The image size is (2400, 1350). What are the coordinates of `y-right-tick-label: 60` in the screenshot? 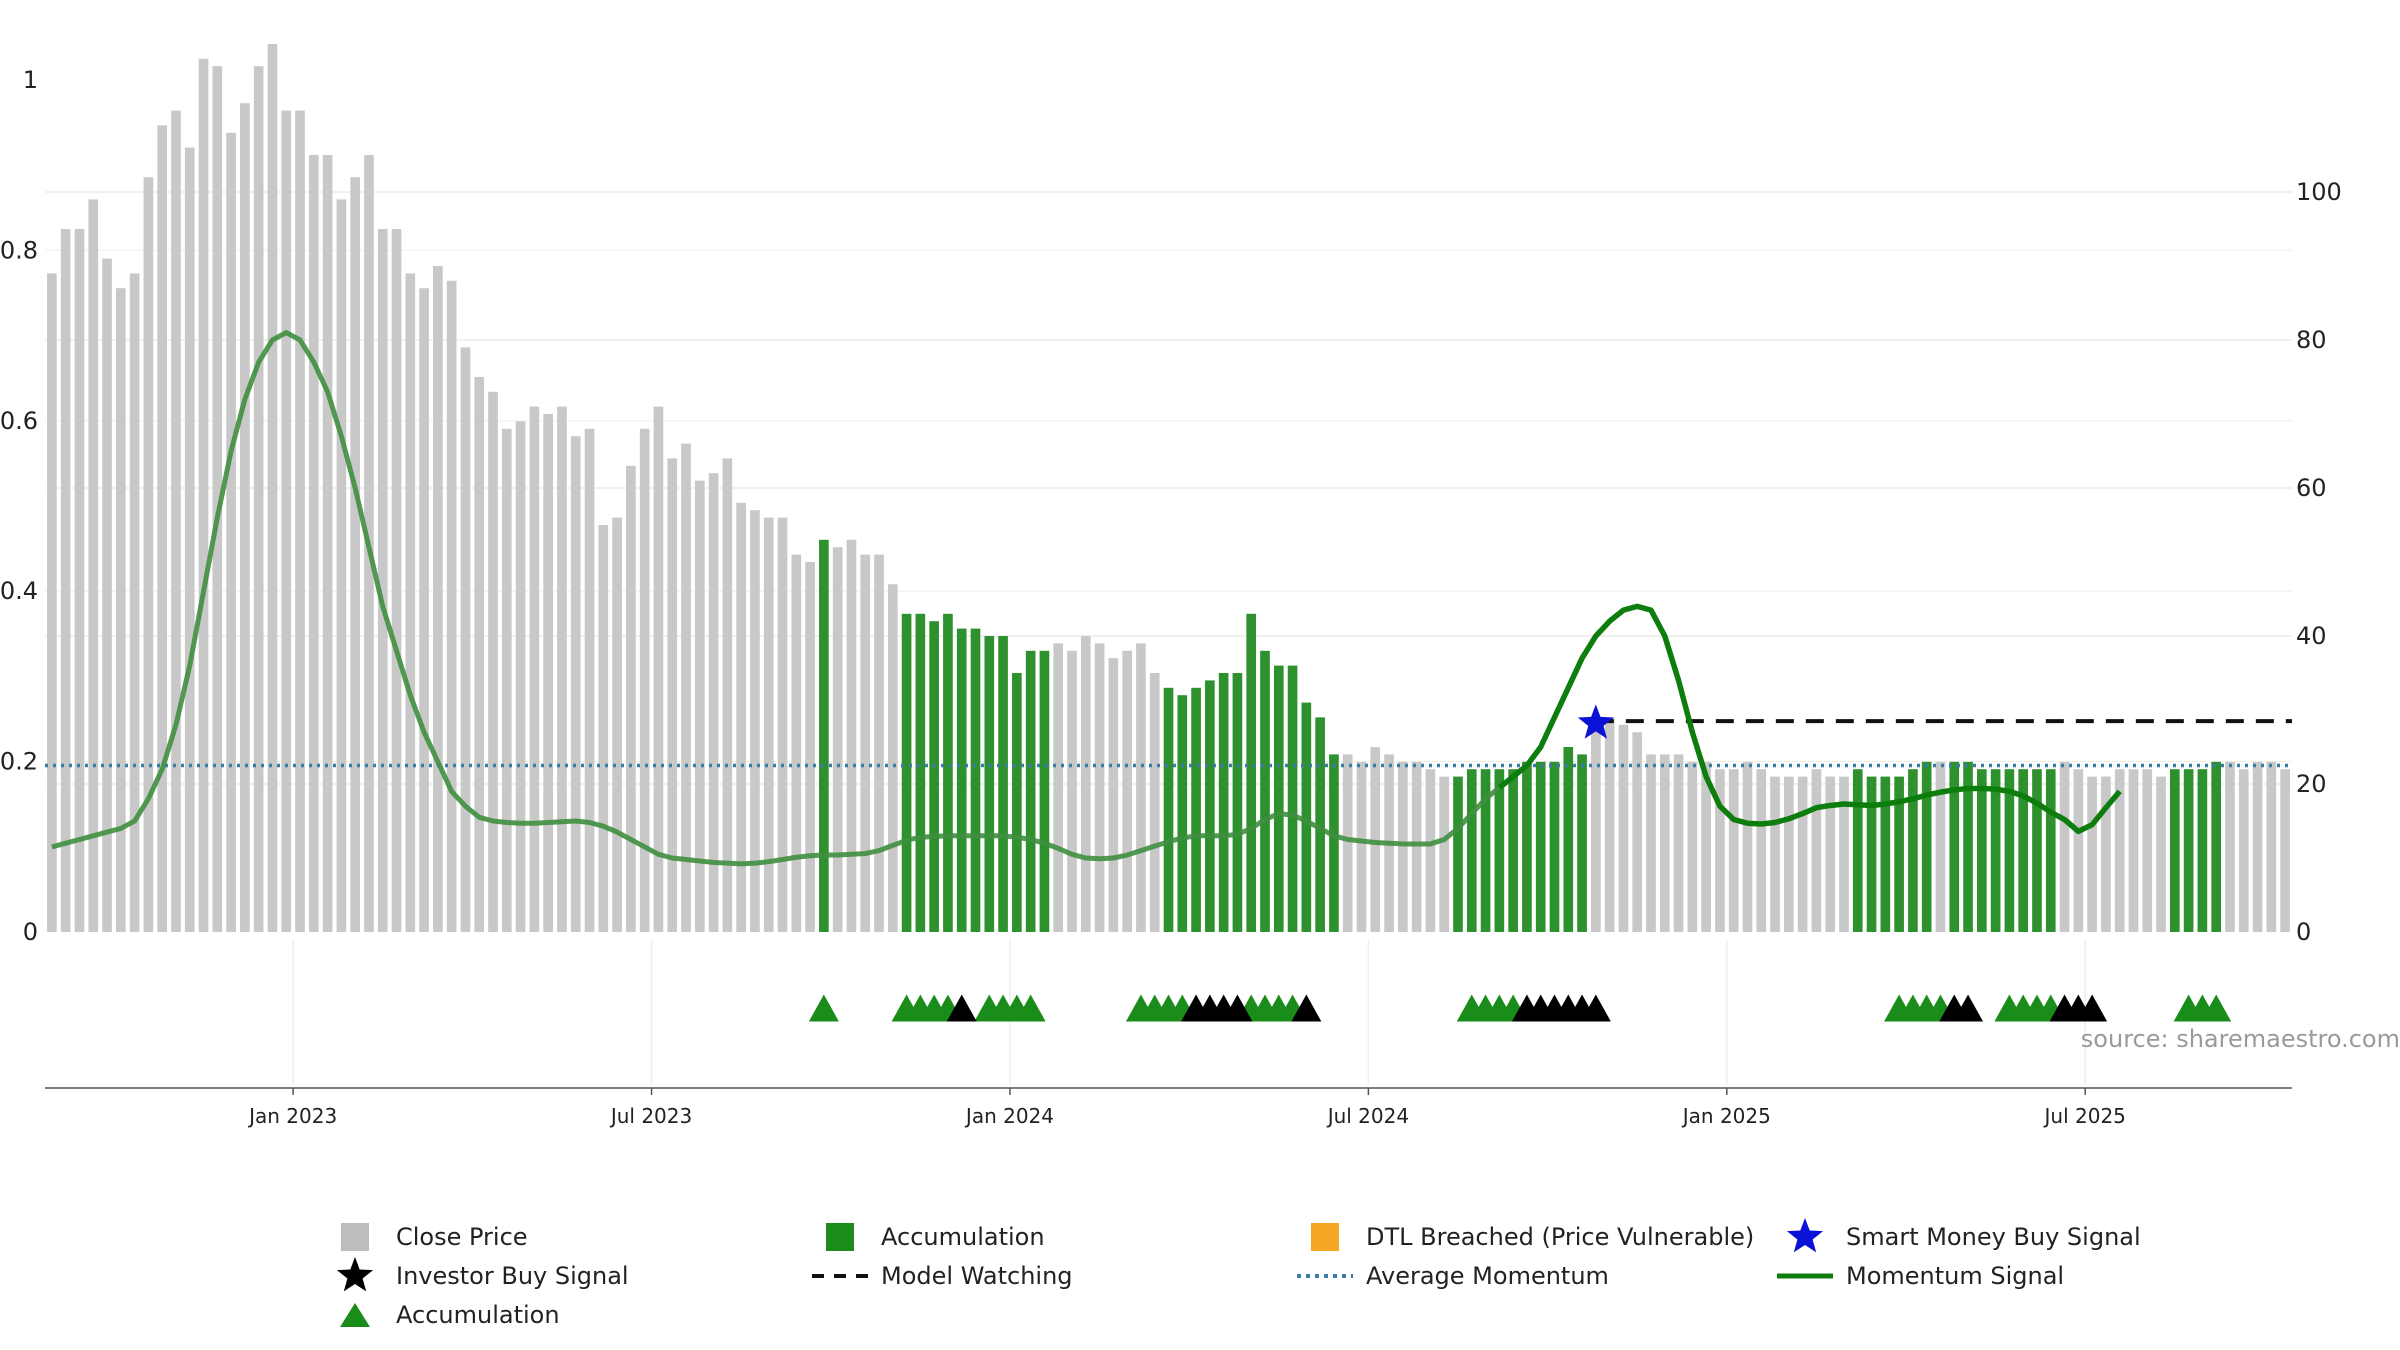 It's located at (2311, 488).